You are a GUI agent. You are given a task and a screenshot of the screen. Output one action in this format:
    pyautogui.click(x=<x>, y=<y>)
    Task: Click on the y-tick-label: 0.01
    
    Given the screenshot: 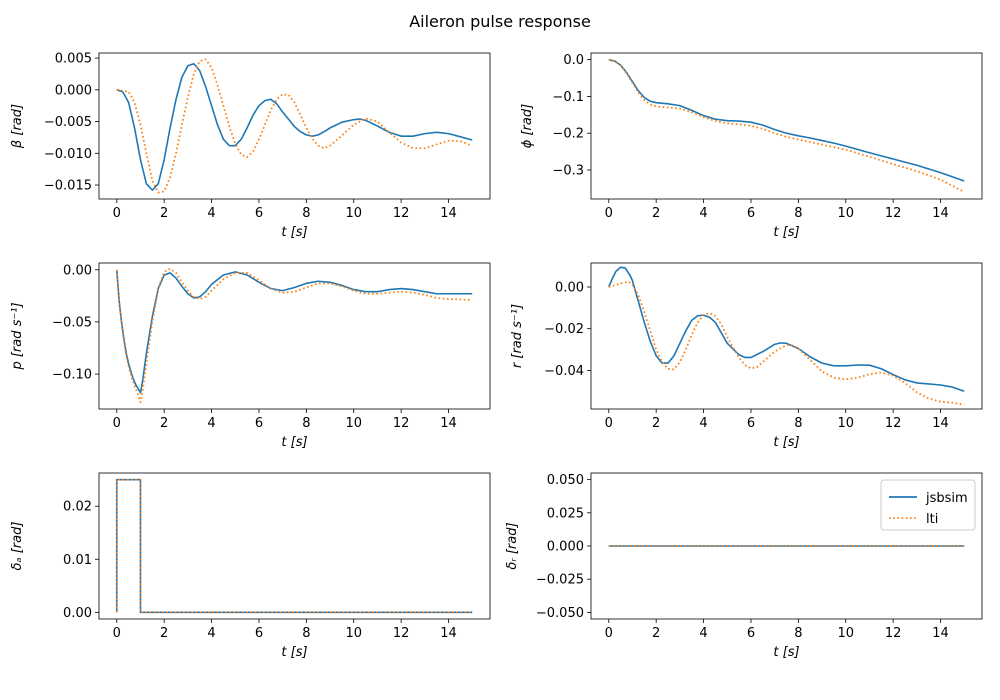 What is the action you would take?
    pyautogui.click(x=77, y=560)
    